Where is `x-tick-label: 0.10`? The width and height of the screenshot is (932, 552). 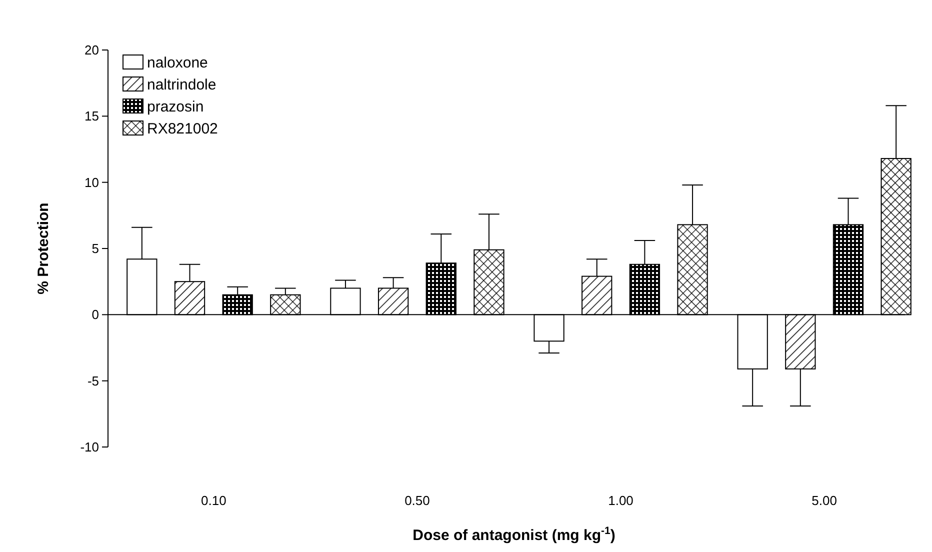
x-tick-label: 0.10 is located at coordinates (213, 500).